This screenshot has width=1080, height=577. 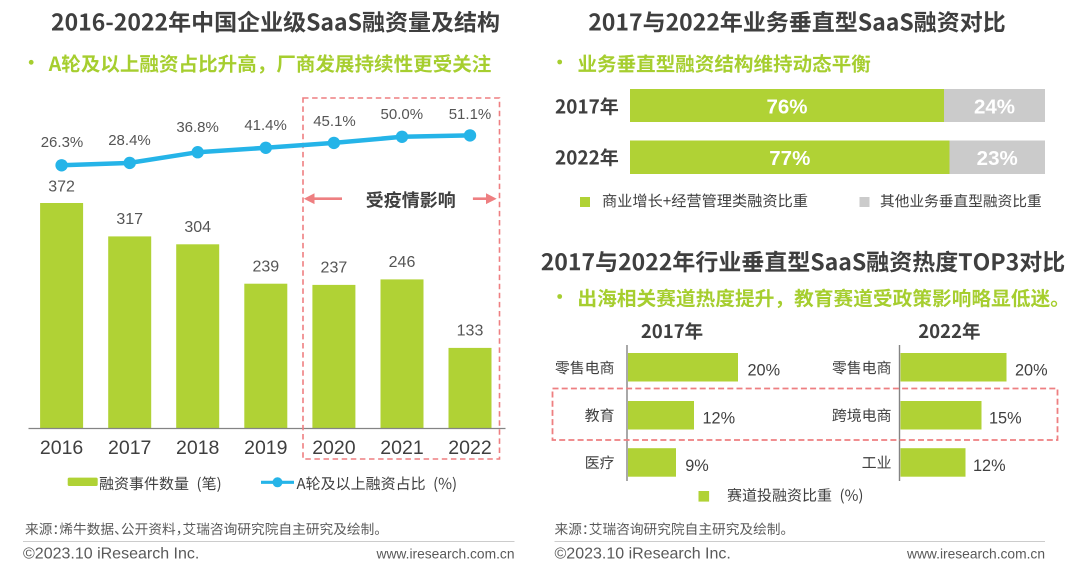 I want to click on svg-text: 304, so click(x=197, y=227).